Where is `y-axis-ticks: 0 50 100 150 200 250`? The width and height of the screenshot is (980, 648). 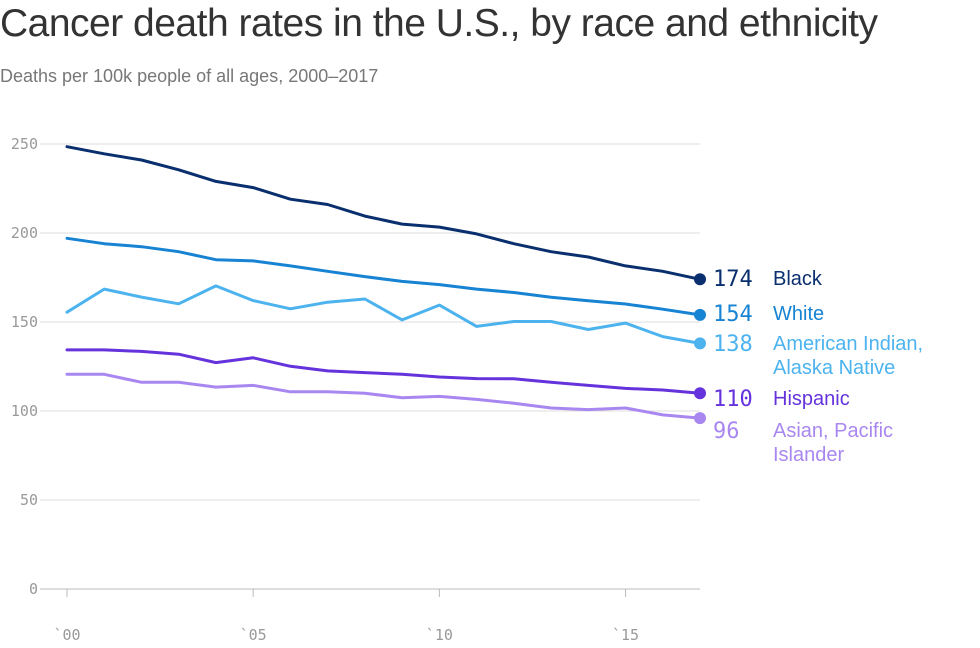
y-axis-ticks: 0 50 100 150 200 250 is located at coordinates (24, 366).